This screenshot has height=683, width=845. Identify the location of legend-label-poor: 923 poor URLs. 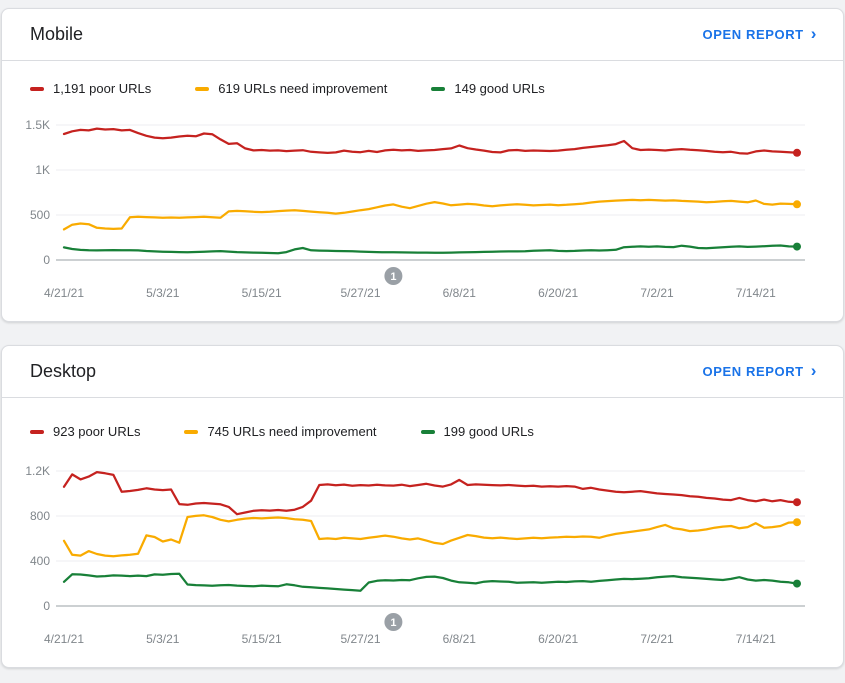
(97, 431).